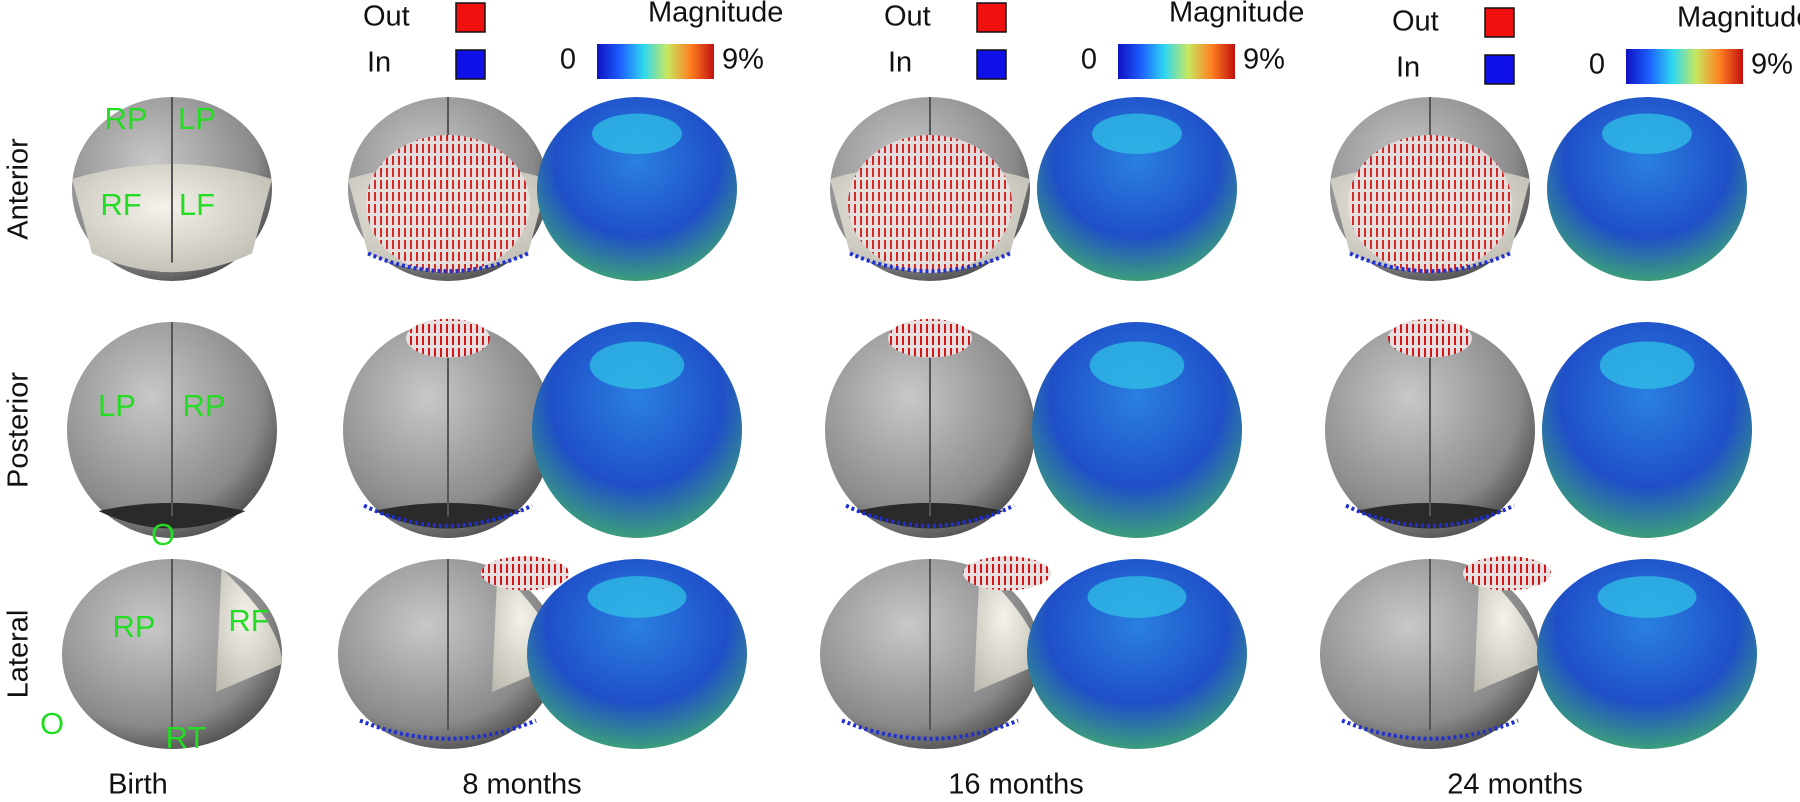 The width and height of the screenshot is (1800, 802). Describe the element at coordinates (19, 189) in the screenshot. I see `row-label: Anterior` at that location.